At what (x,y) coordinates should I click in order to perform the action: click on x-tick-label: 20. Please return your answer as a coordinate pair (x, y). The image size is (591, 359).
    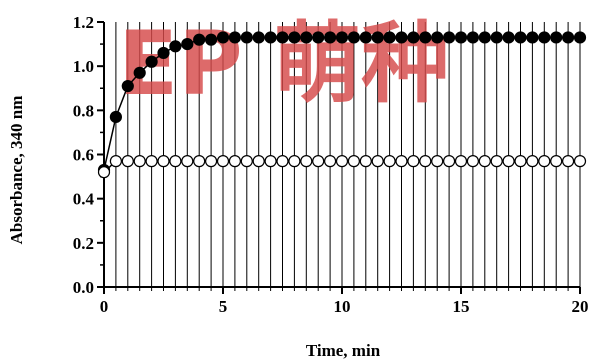
    Looking at the image, I should click on (580, 306).